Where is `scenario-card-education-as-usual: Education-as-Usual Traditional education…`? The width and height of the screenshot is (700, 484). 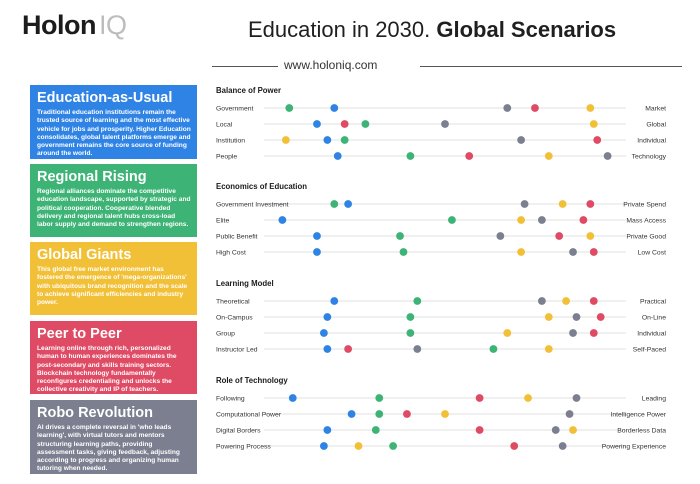
scenario-card-education-as-usual: Education-as-Usual Traditional education… is located at coordinates (113, 122).